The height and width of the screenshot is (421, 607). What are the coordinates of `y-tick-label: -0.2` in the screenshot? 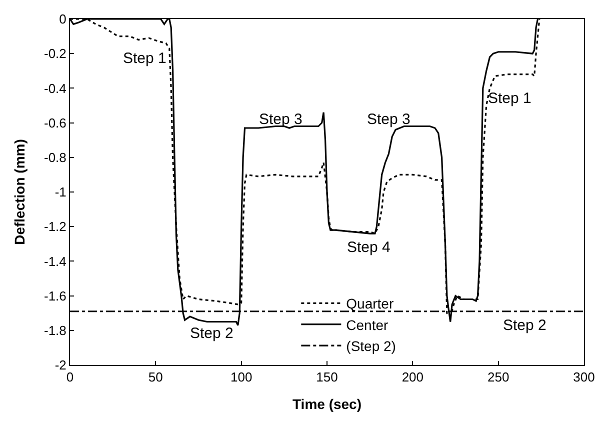 It's located at (55, 54).